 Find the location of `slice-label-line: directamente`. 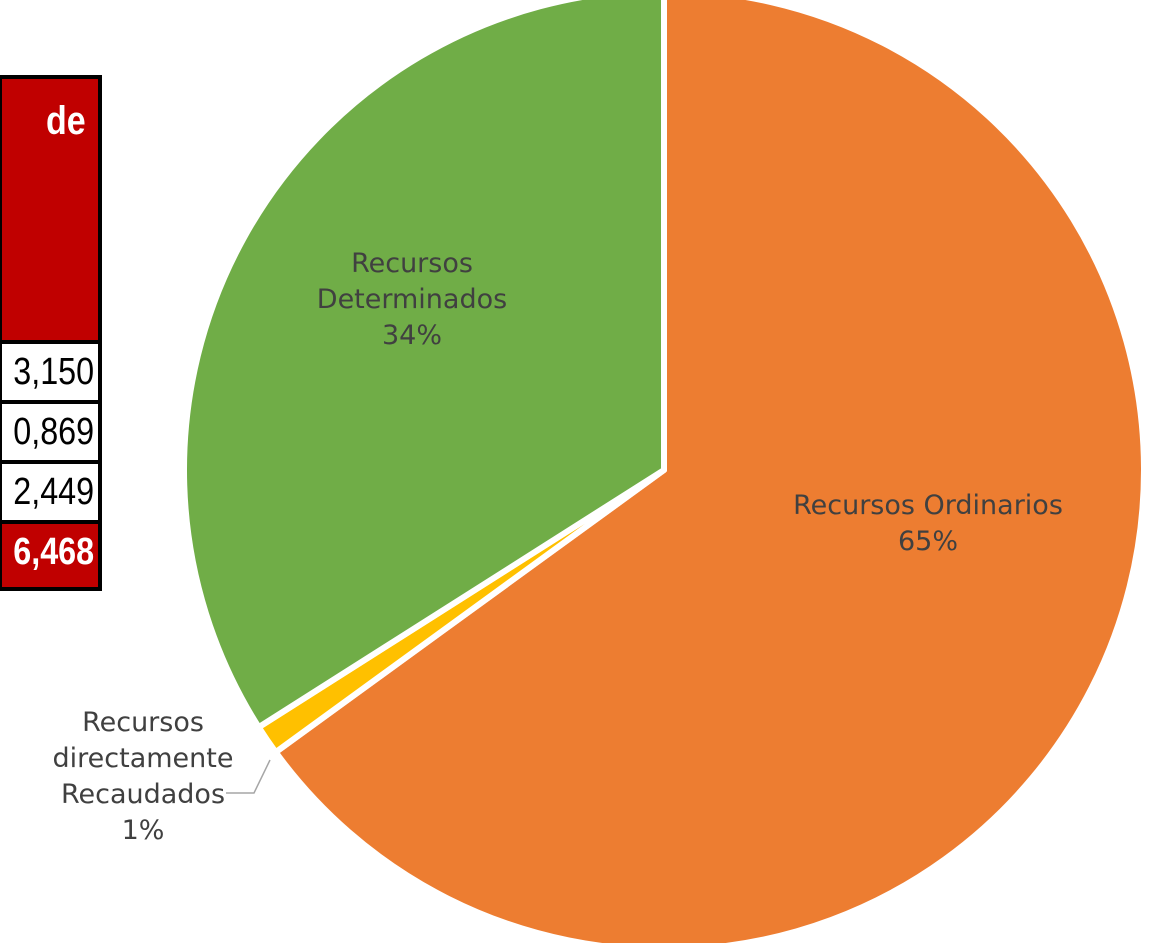

slice-label-line: directamente is located at coordinates (143, 758).